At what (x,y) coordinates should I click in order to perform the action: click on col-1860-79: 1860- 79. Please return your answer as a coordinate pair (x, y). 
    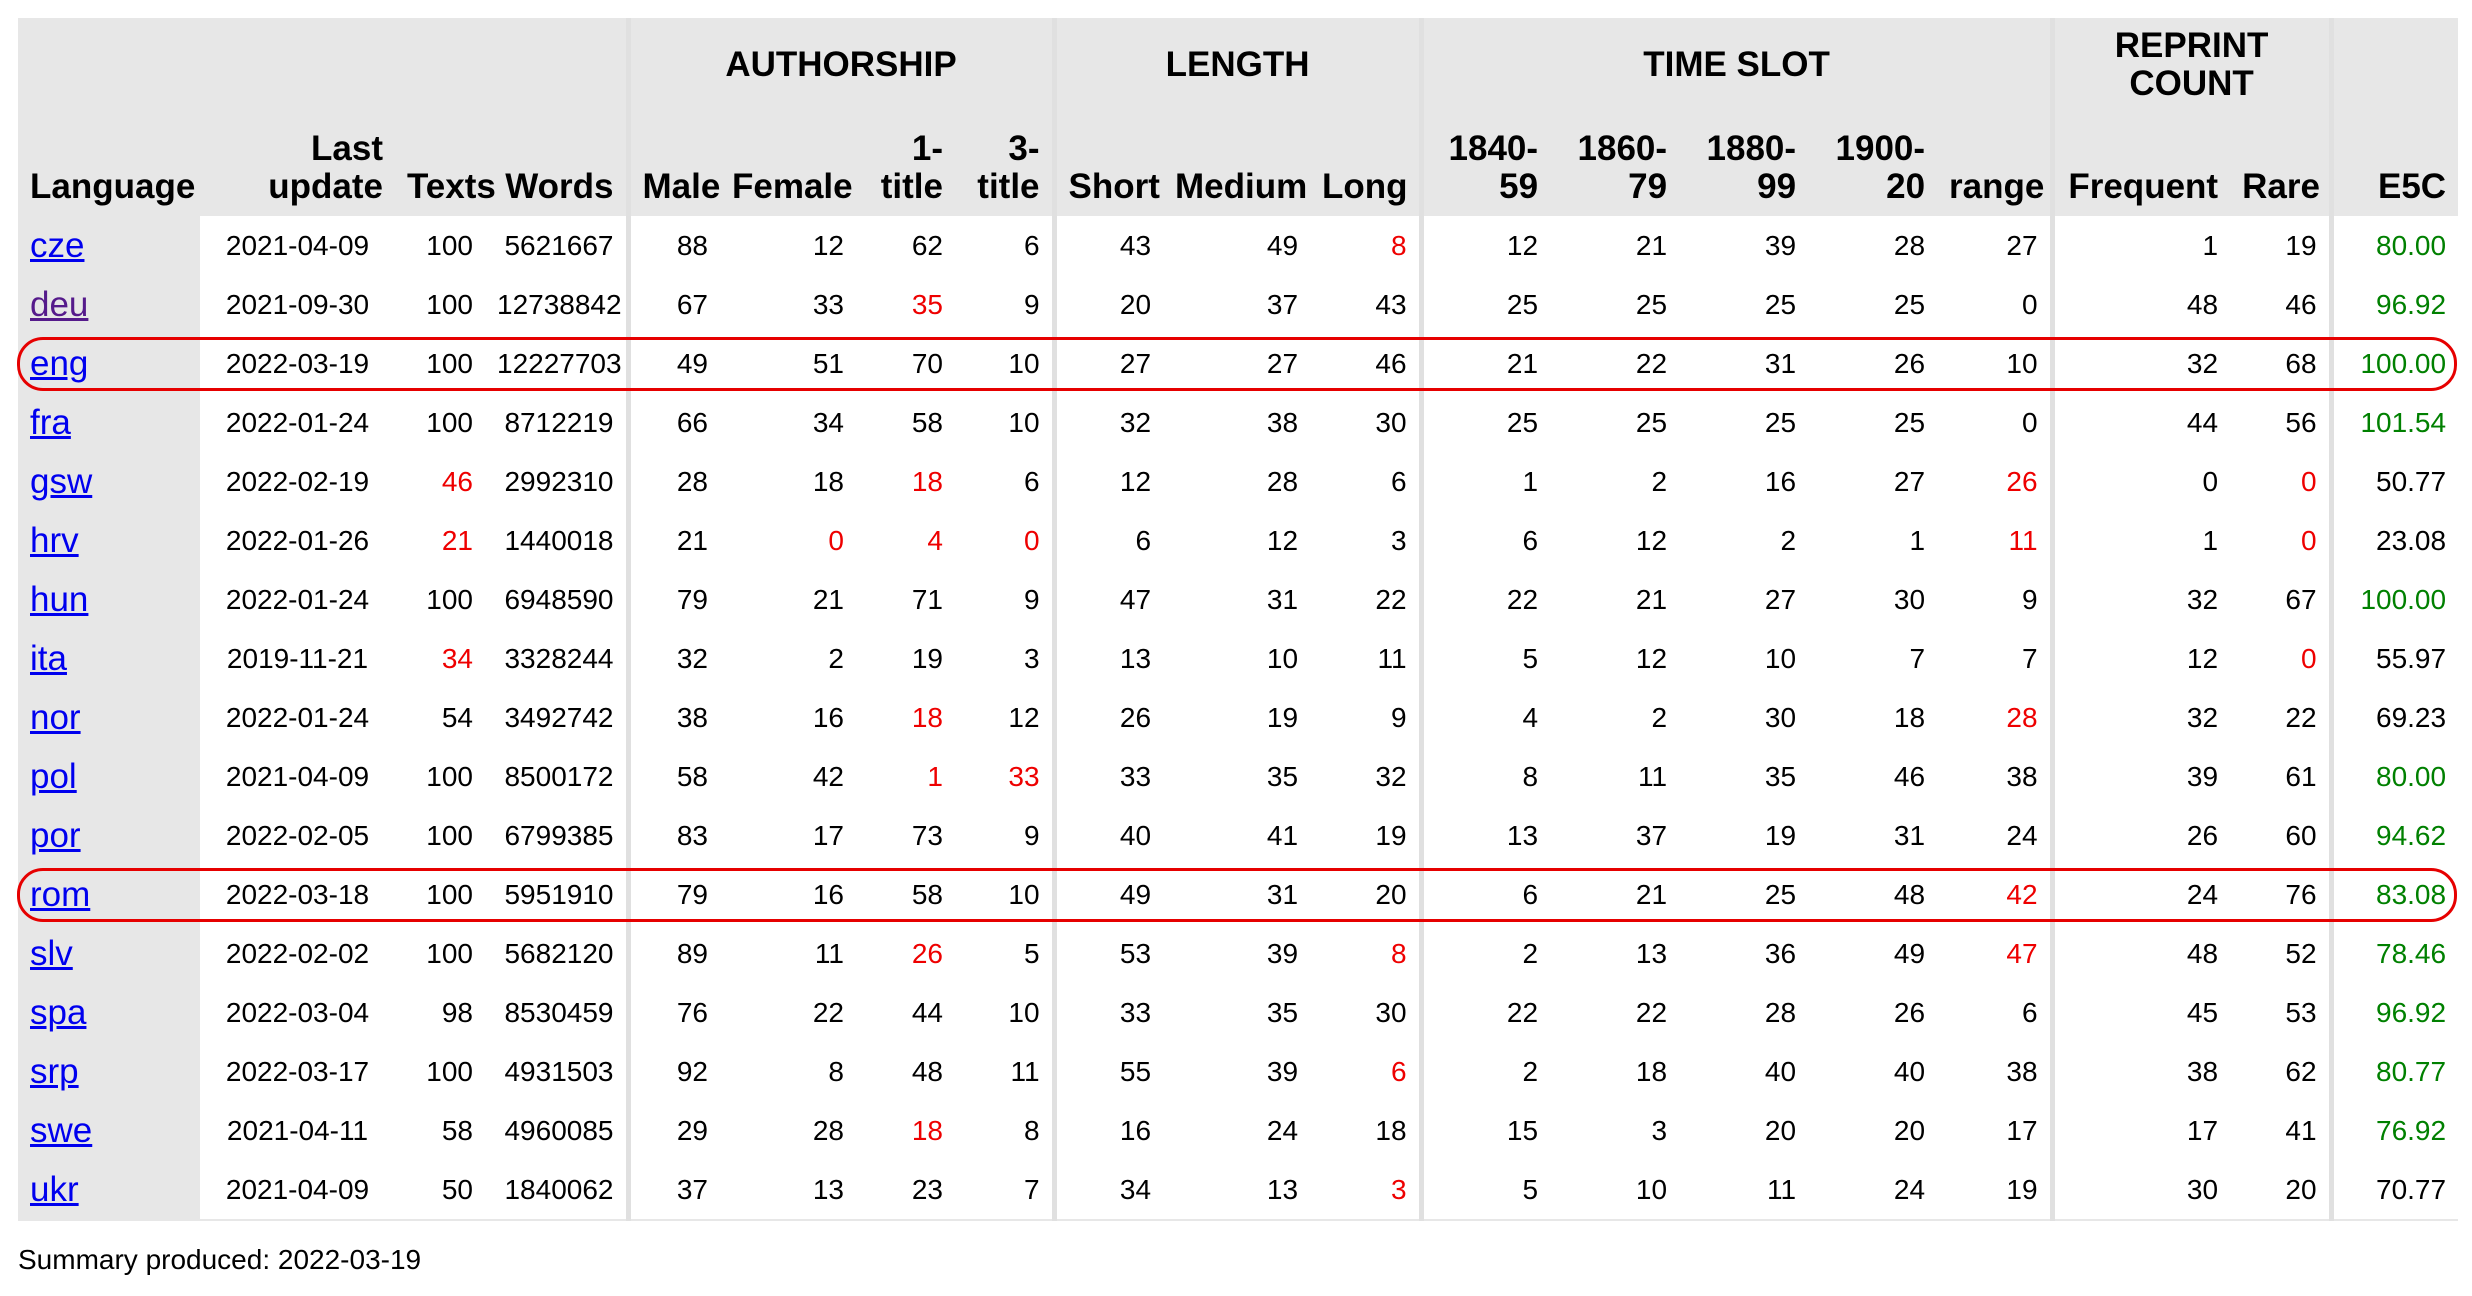
    Looking at the image, I should click on (1615, 164).